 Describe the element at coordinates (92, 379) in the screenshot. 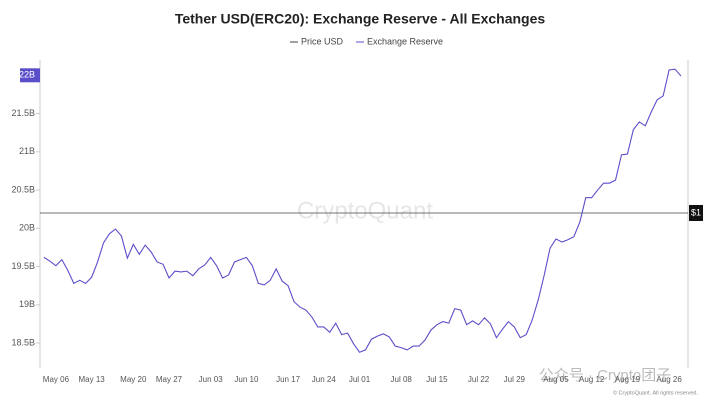

I see `x-tick-label: May 13` at that location.